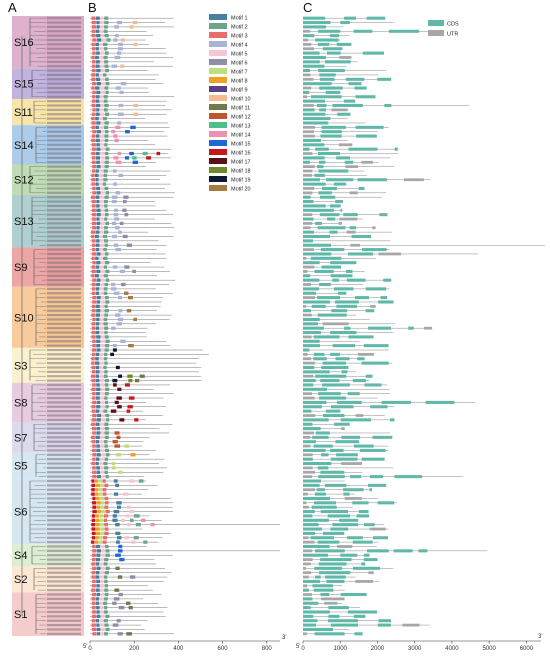  I want to click on motif-legend-label: Motif 4, so click(239, 45).